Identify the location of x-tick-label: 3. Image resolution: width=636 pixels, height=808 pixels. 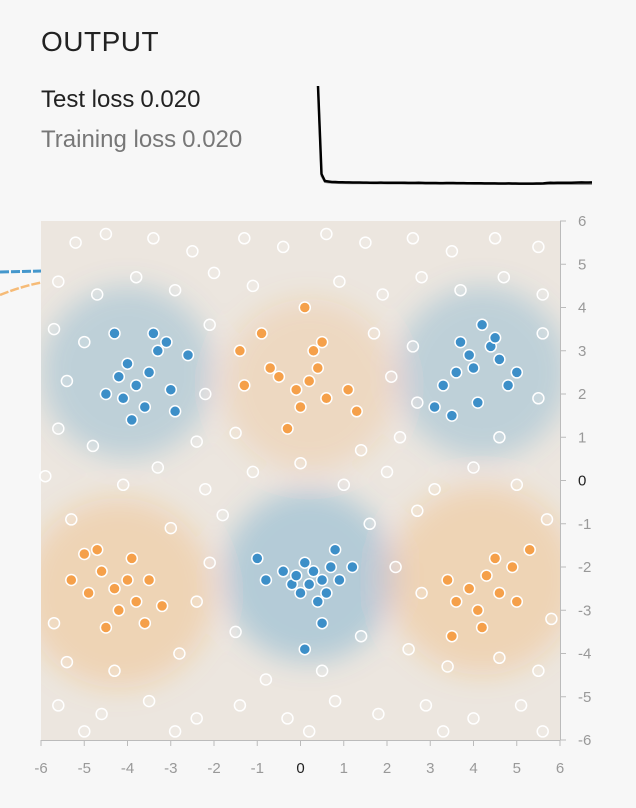
(430, 768).